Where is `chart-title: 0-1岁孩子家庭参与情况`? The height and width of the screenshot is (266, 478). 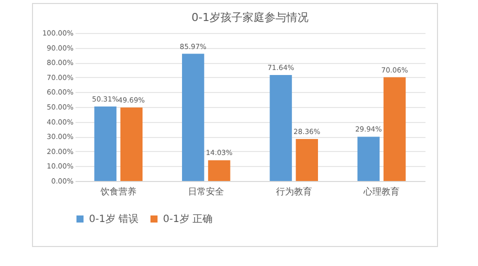
chart-title: 0-1岁孩子家庭参与情况 is located at coordinates (250, 17).